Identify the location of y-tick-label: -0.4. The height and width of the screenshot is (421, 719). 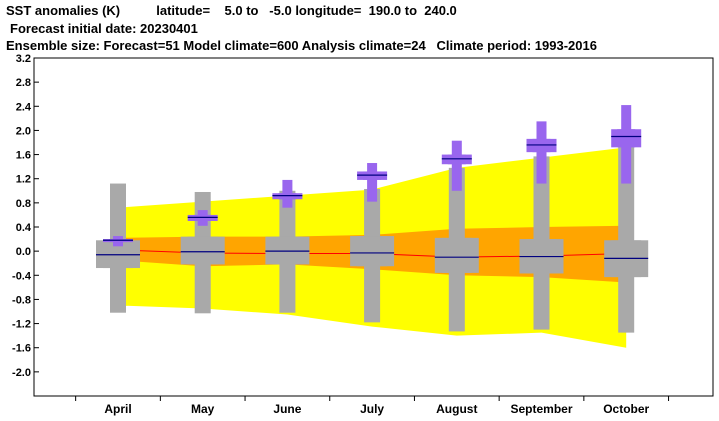
(22, 276).